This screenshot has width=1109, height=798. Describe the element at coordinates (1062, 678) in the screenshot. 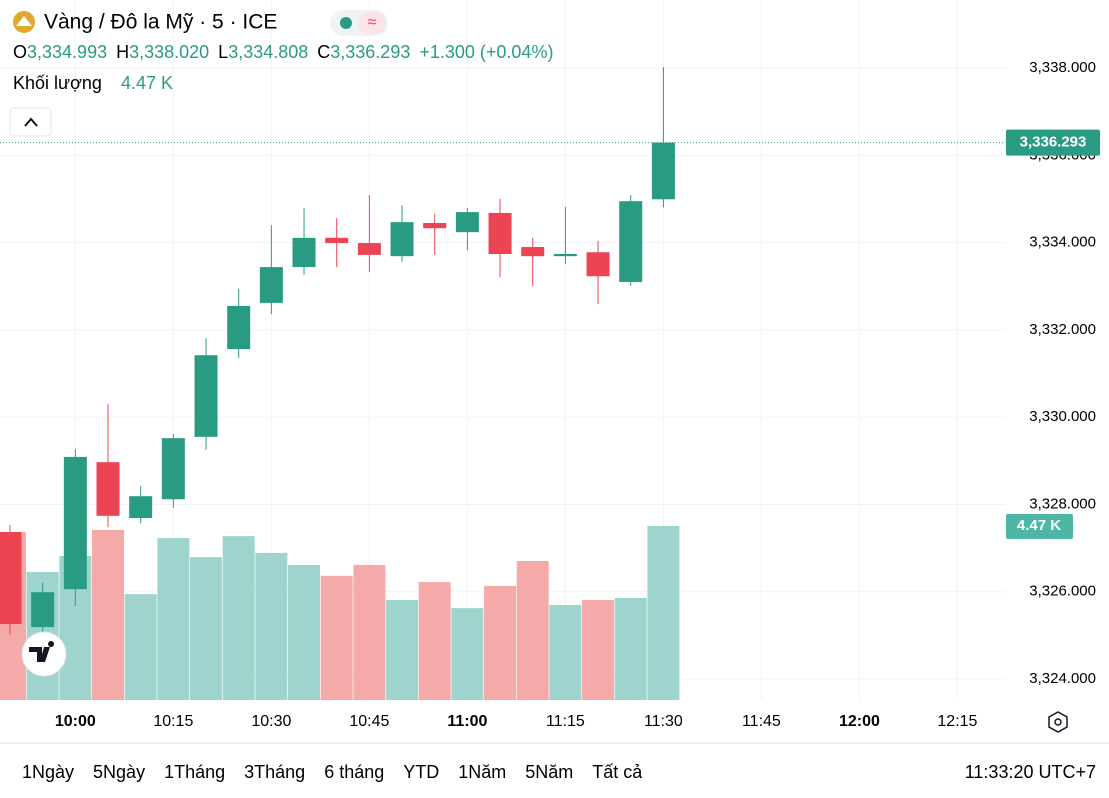

I see `y-tick-label: 3,324.000` at that location.